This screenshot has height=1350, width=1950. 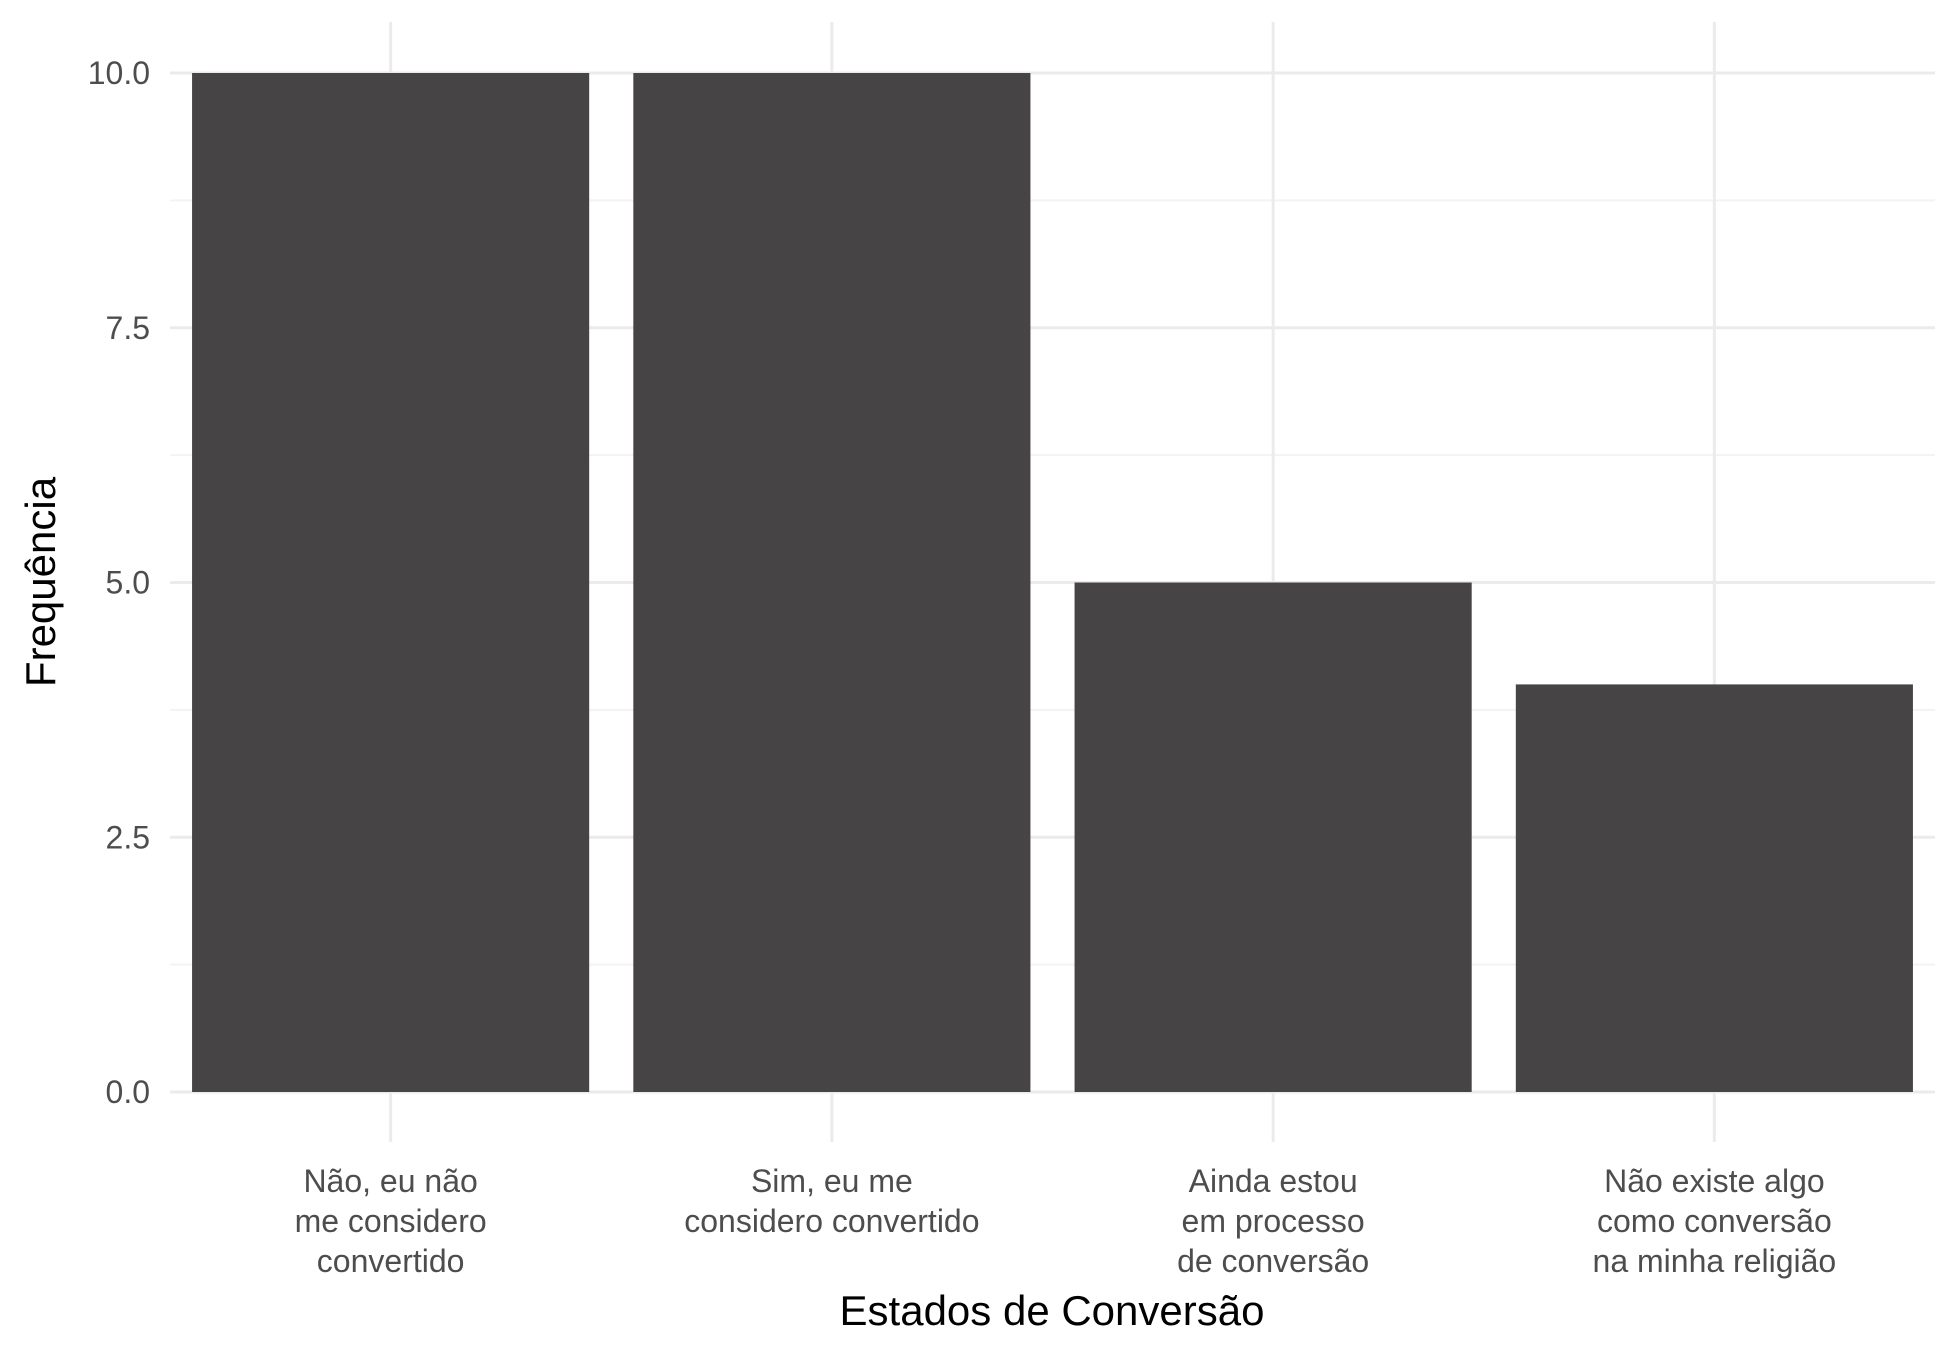 I want to click on x-tick-label: Não, eu não me considero convertido, so click(x=391, y=1221).